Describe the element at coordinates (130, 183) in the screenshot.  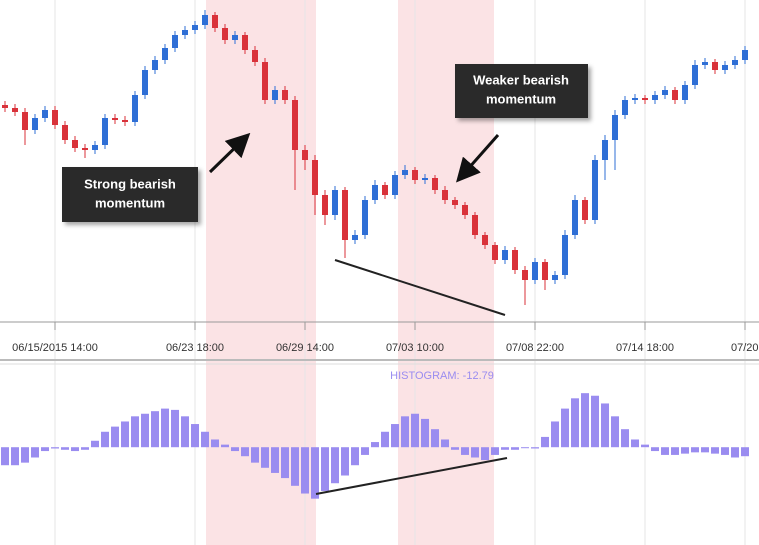
I see `annotation-text: Strong bearish` at that location.